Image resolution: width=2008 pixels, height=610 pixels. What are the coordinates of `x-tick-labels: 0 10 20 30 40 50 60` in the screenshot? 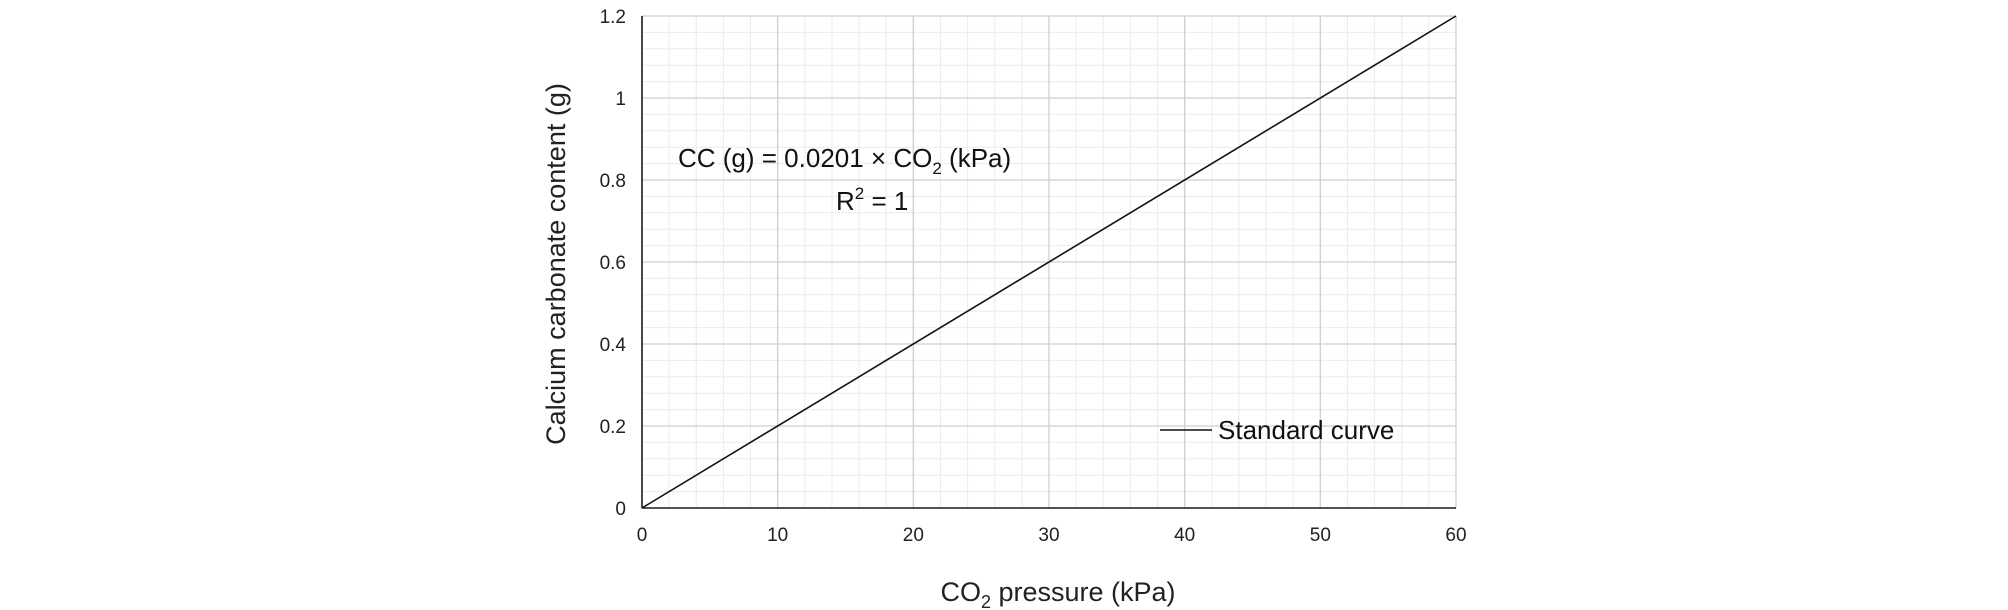 It's located at (1052, 535).